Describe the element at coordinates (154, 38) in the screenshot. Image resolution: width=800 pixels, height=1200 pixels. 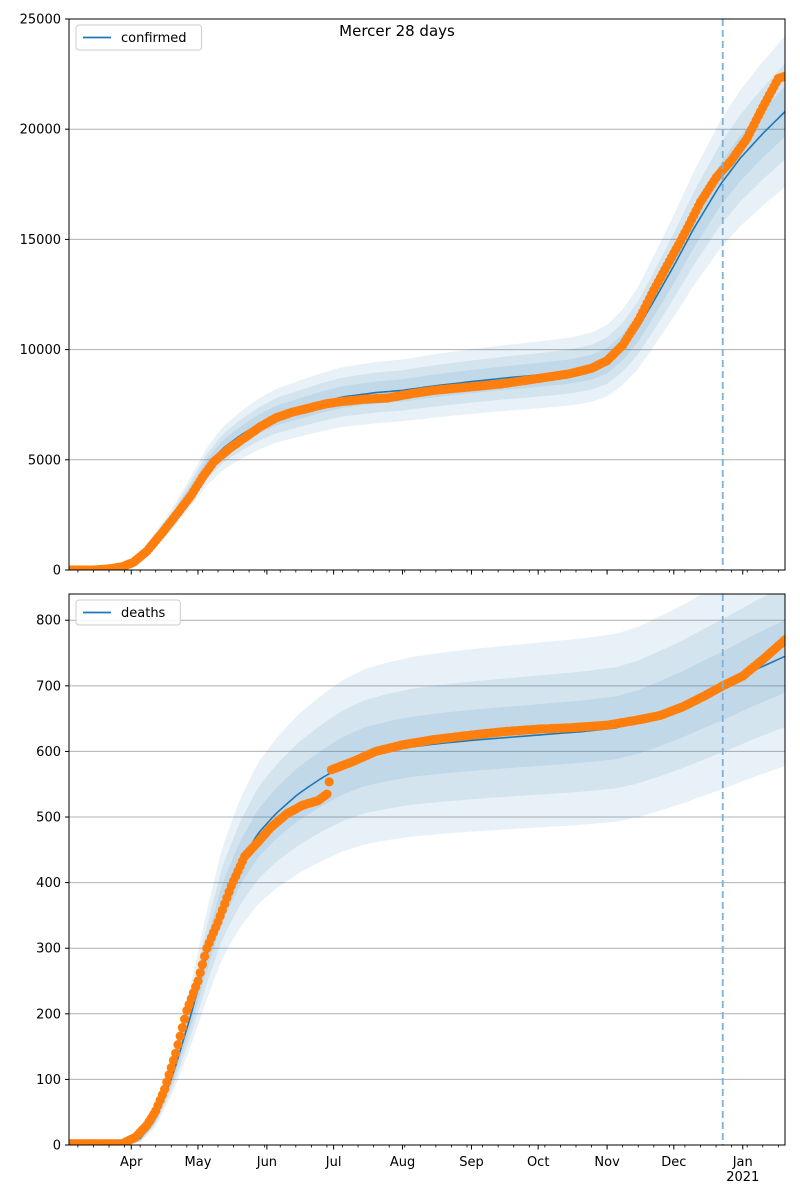
I see `legend-label: confirmed` at that location.